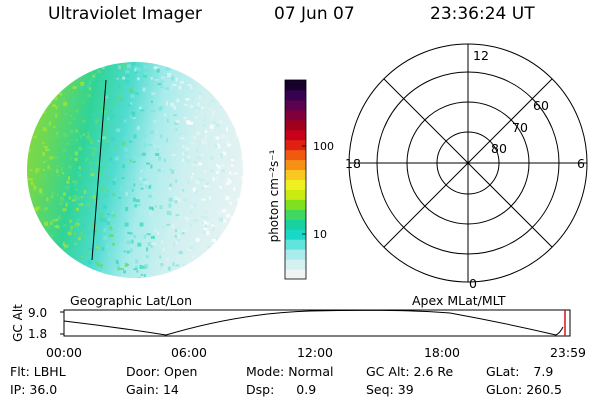  Describe the element at coordinates (541, 105) in the screenshot. I see `mlat-label-60: 60` at that location.